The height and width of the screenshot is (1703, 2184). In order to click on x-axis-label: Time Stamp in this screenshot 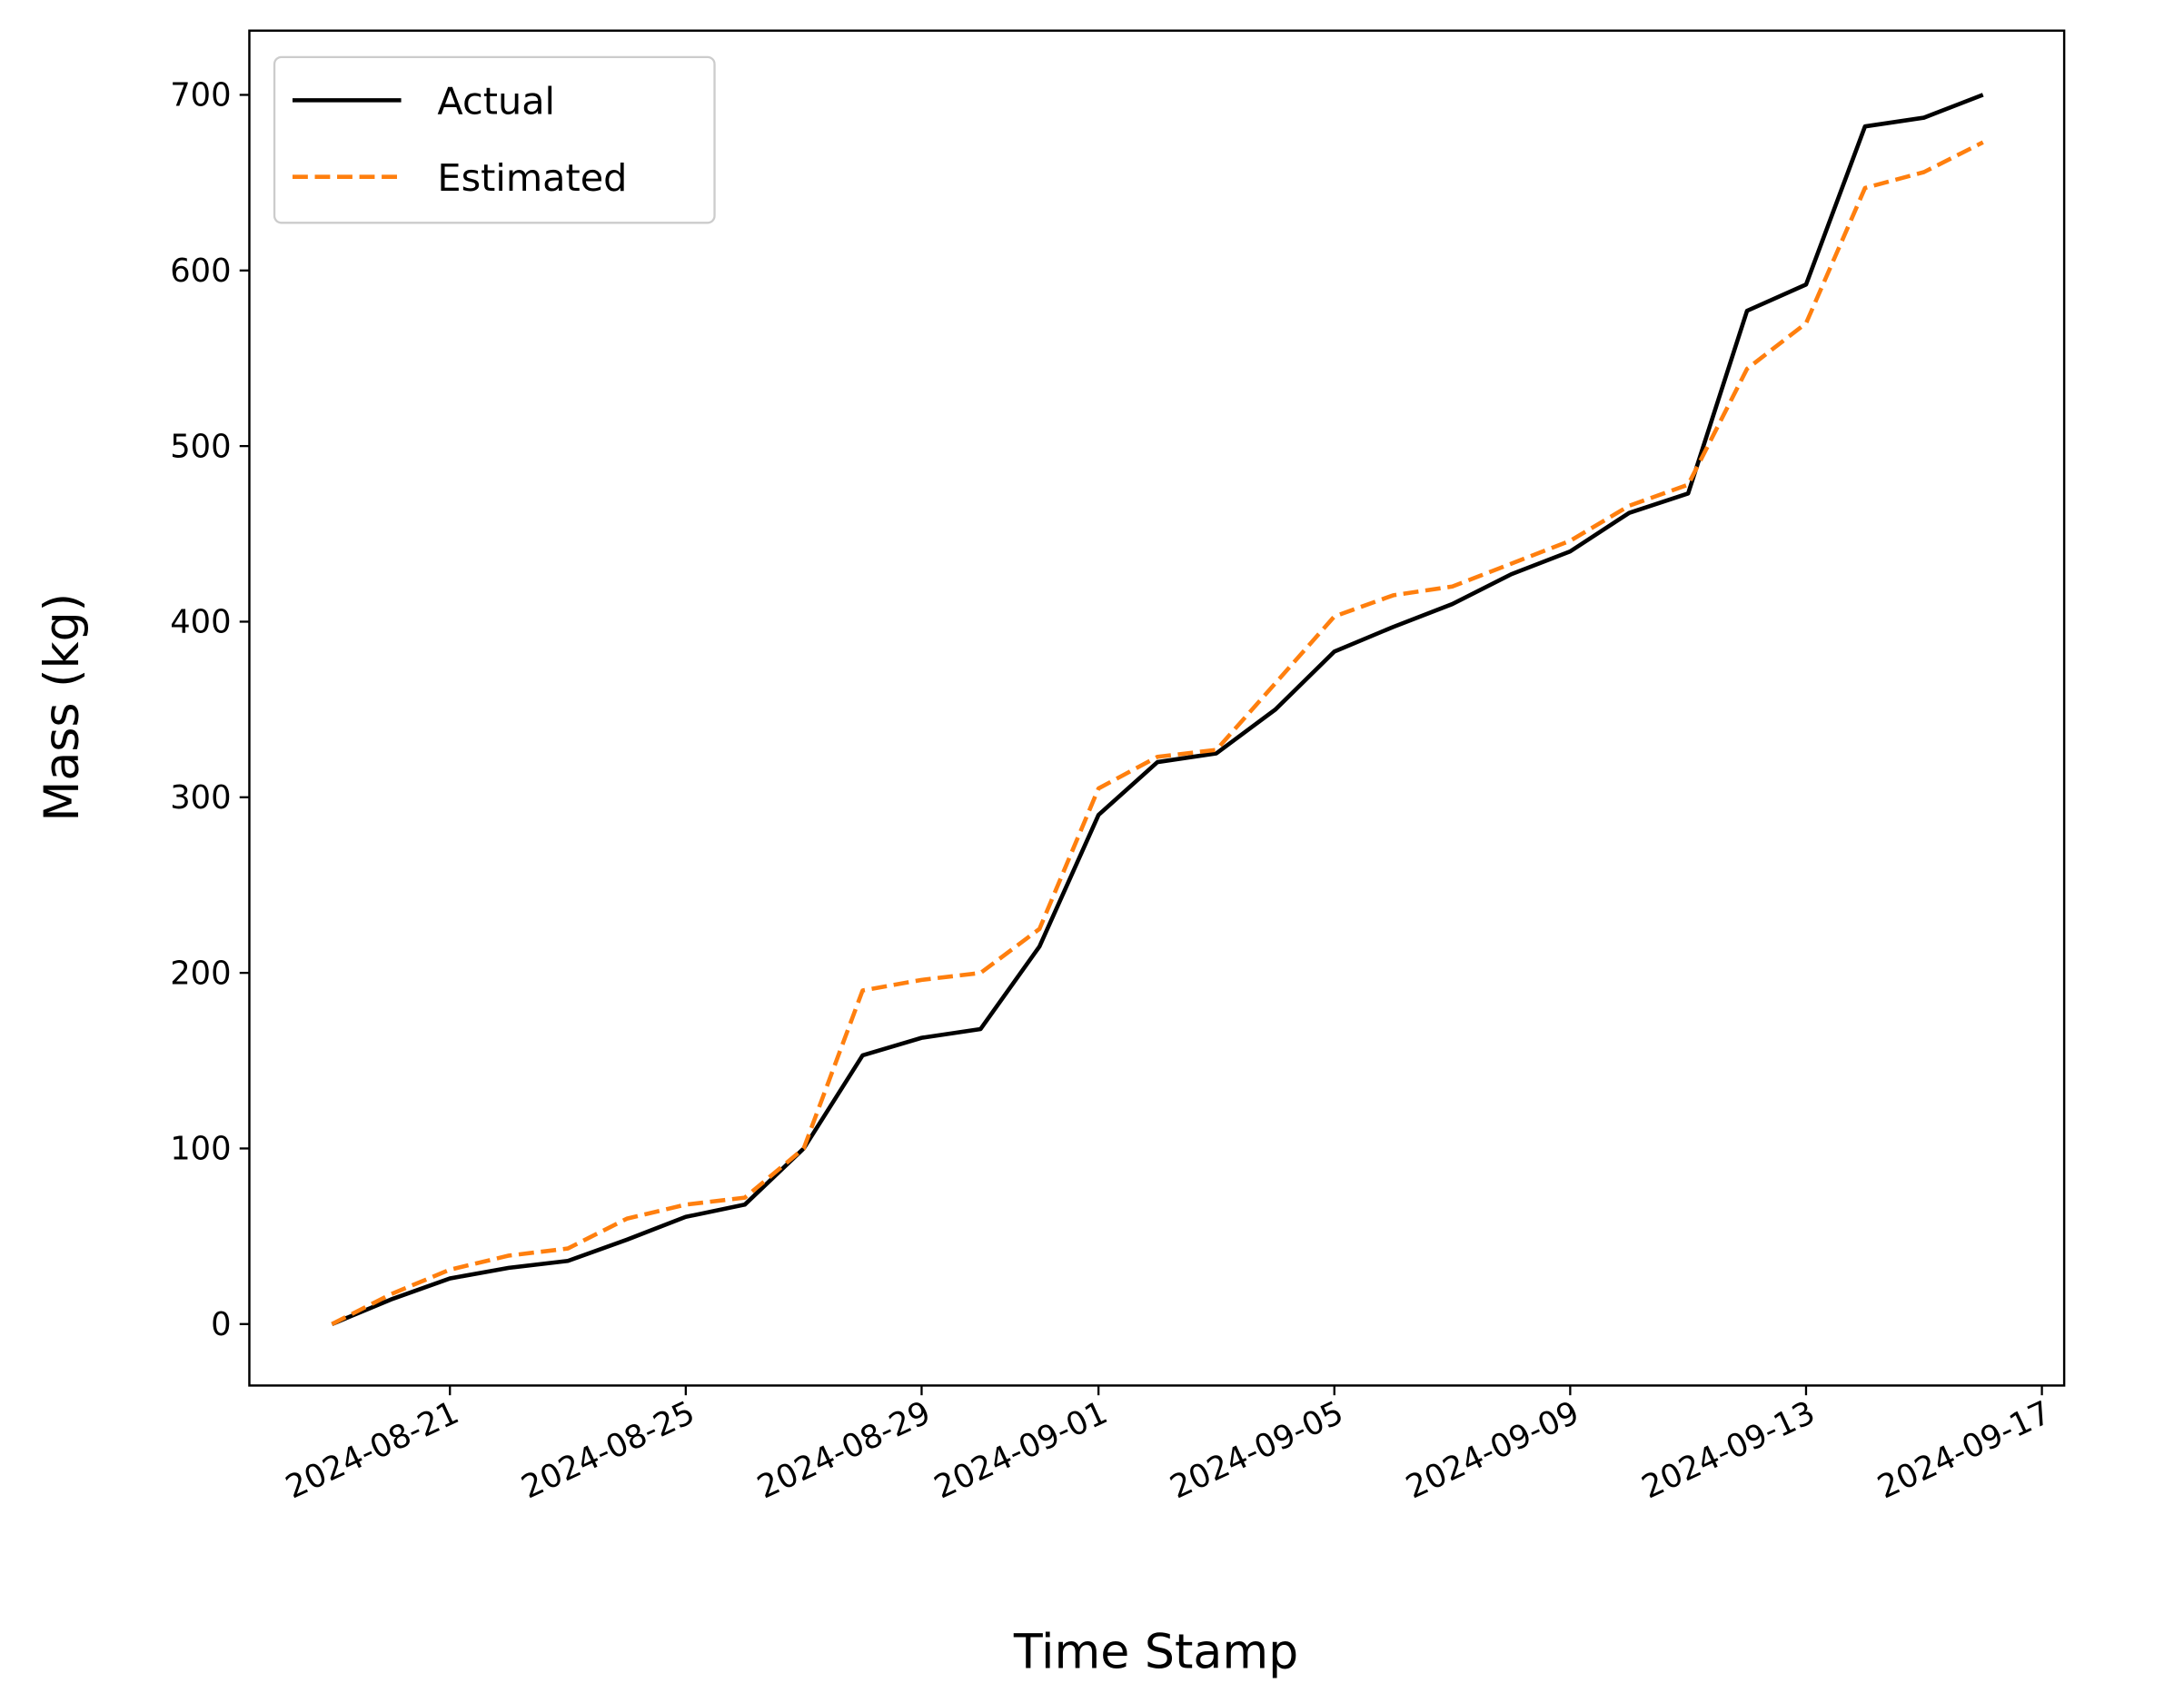, I will do `click(1155, 1653)`.